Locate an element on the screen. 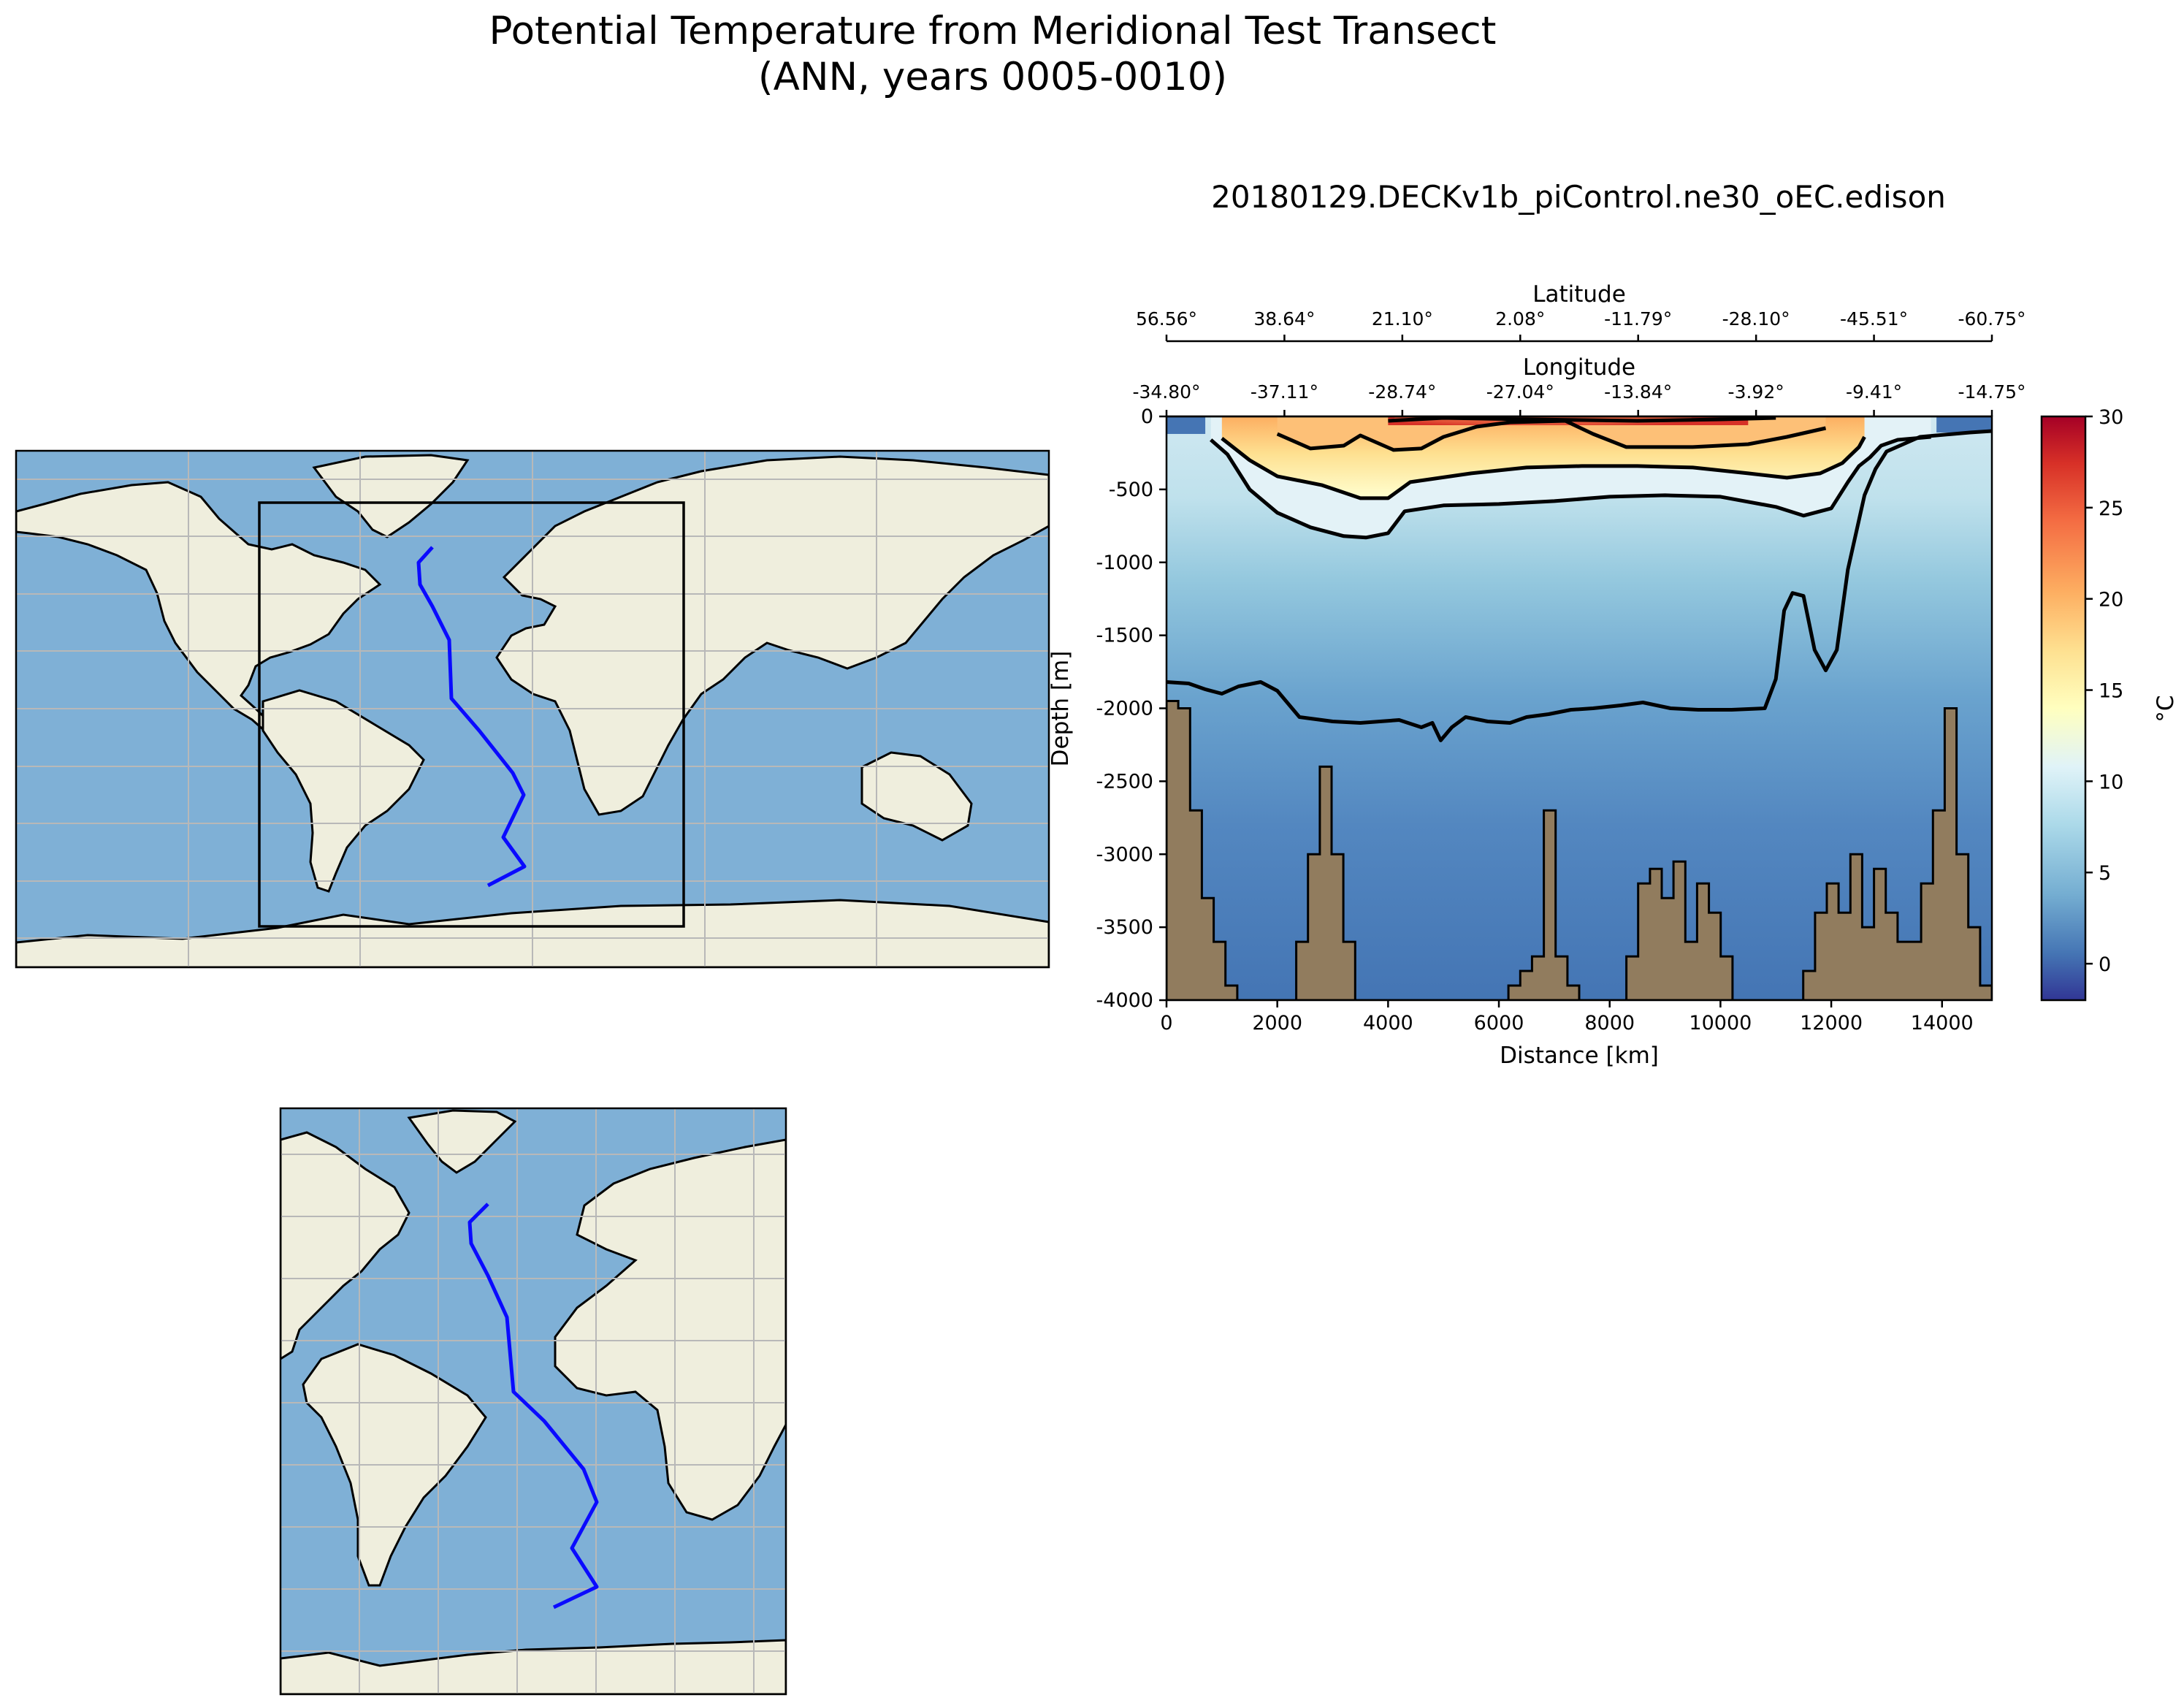 This screenshot has width=2184, height=1703. longitude-tick-label: -13.84° is located at coordinates (1638, 392).